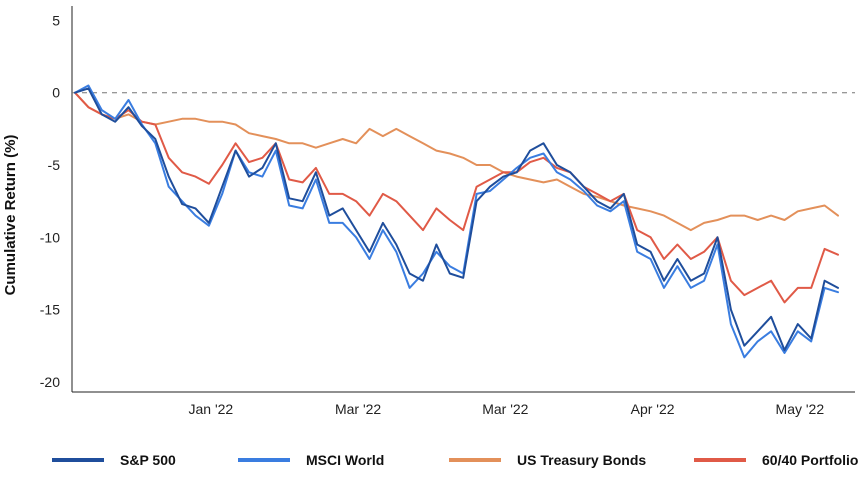 The height and width of the screenshot is (477, 868). Describe the element at coordinates (50, 237) in the screenshot. I see `y-tick-label: -10` at that location.